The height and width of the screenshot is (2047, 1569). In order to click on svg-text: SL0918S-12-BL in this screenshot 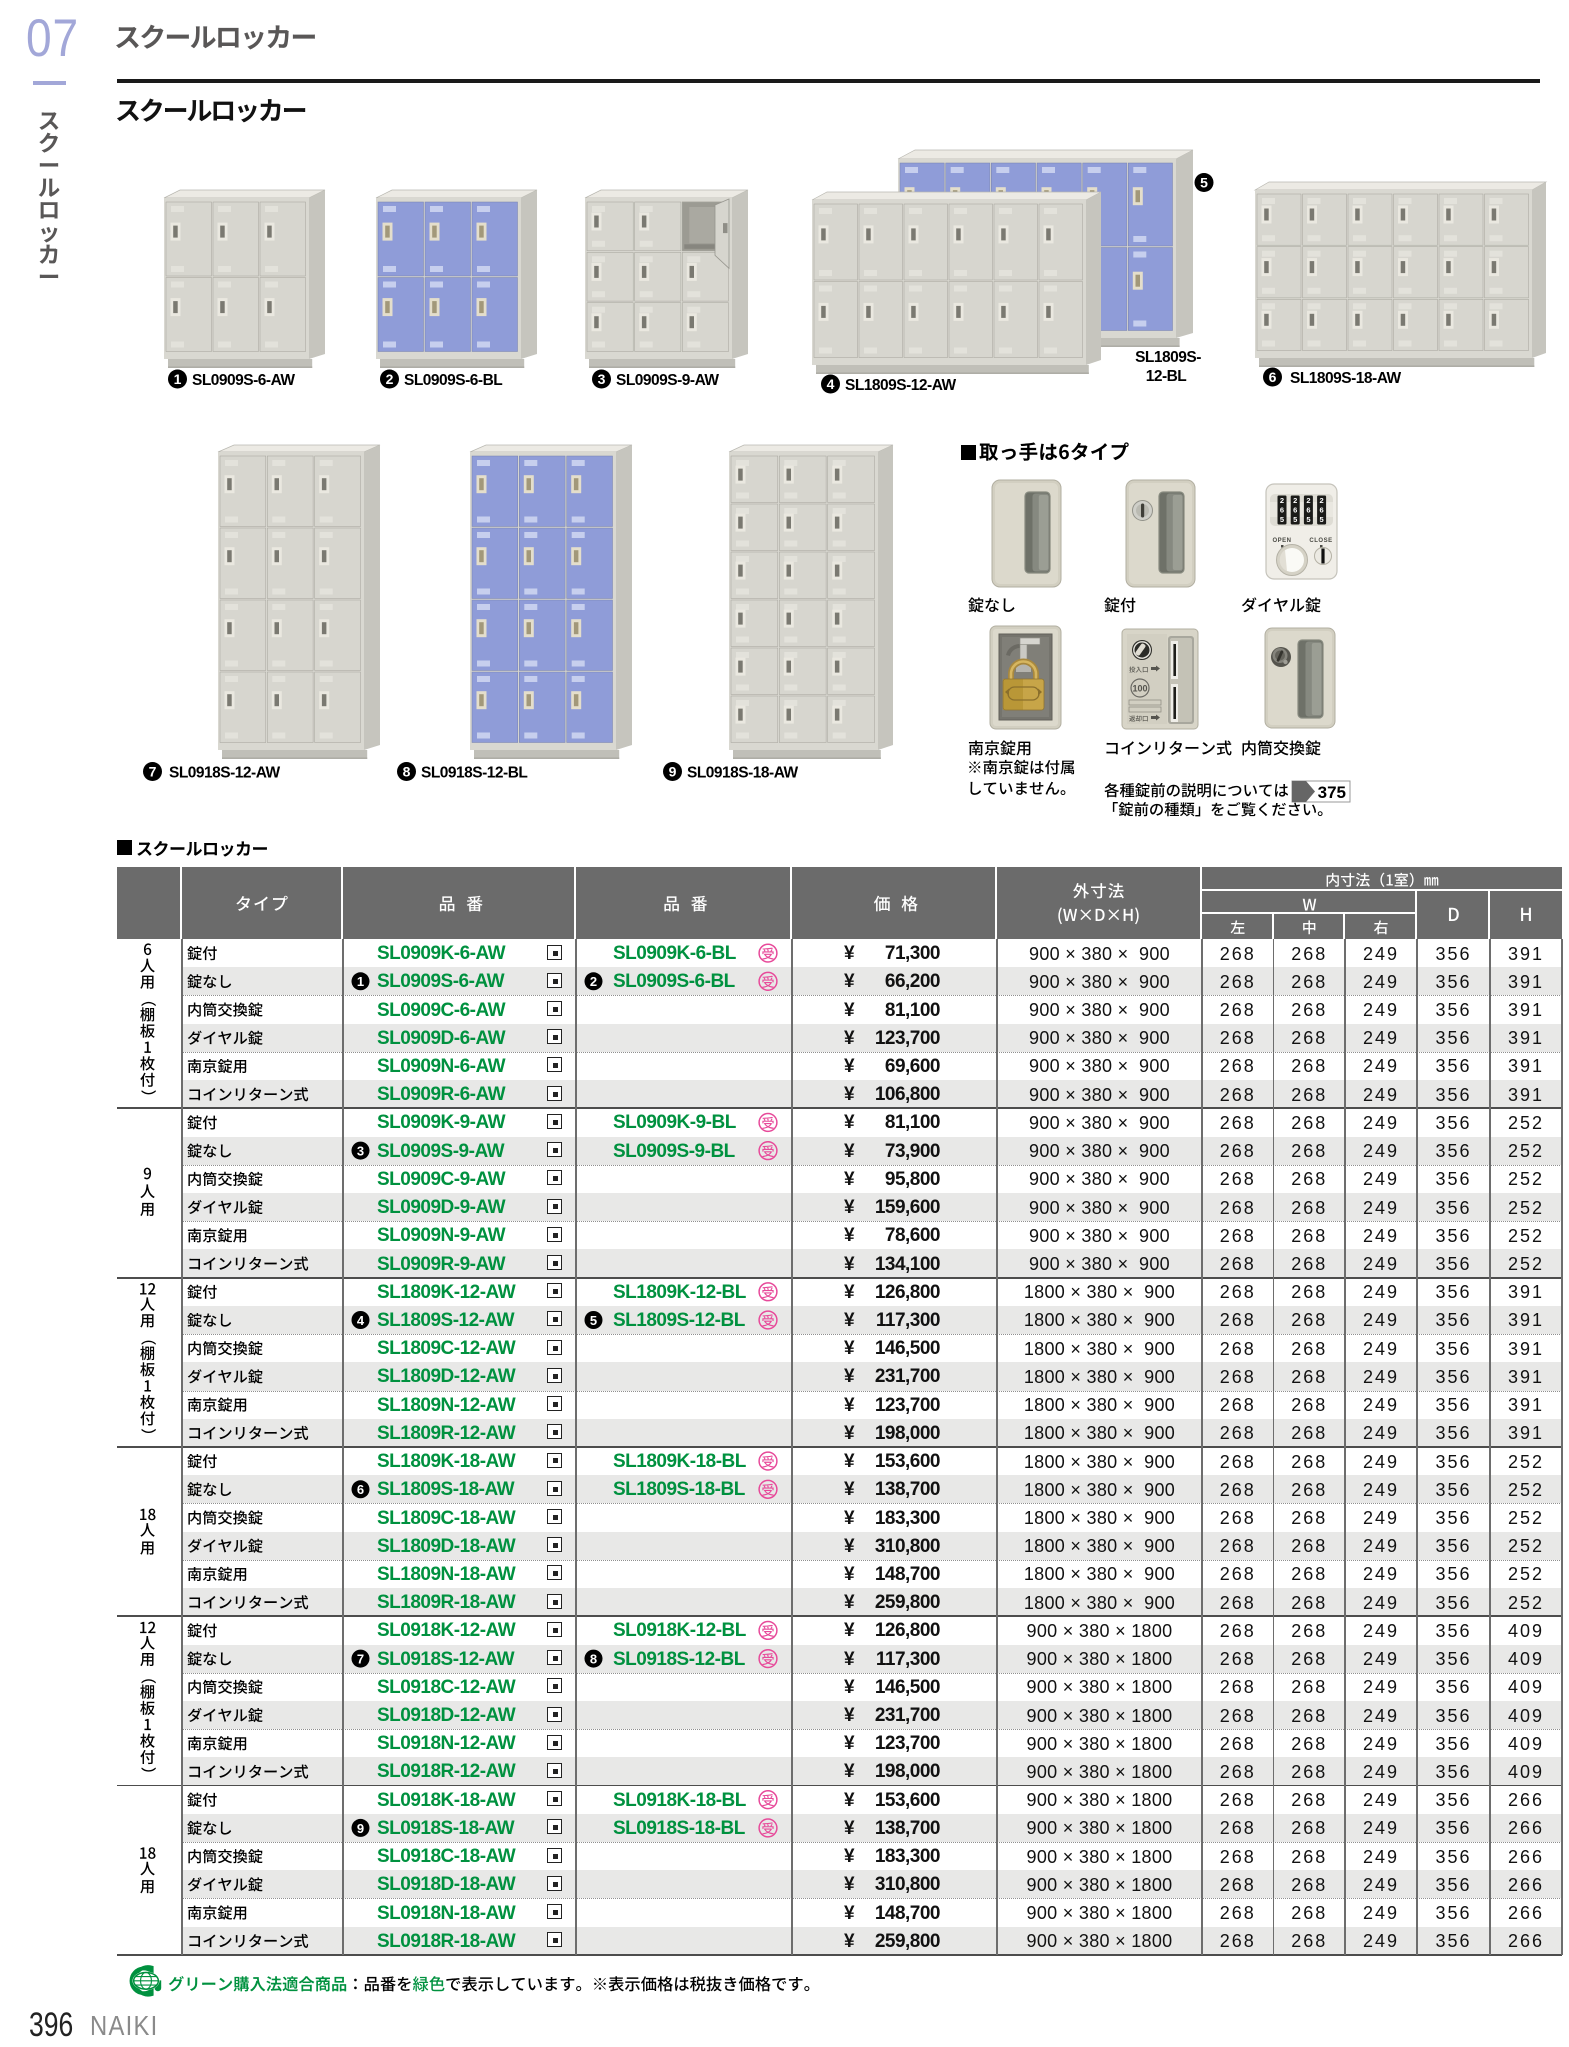, I will do `click(474, 773)`.